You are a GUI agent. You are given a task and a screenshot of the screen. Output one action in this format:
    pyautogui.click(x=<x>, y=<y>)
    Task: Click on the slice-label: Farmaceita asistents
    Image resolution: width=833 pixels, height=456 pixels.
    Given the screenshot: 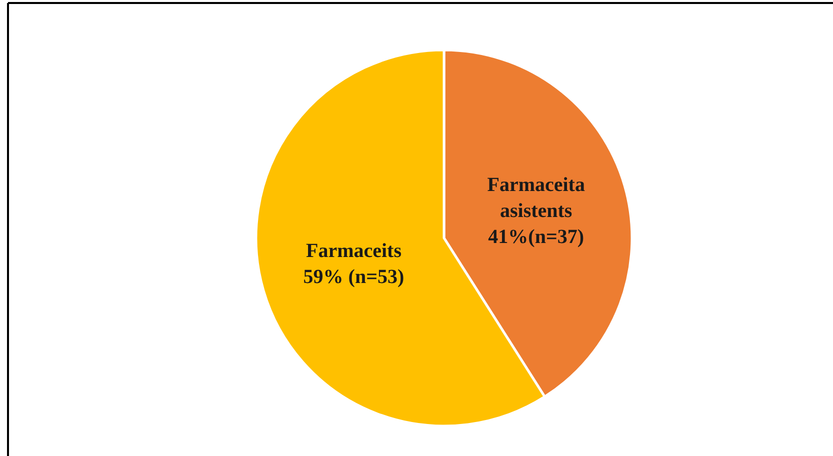 What is the action you would take?
    pyautogui.click(x=536, y=198)
    